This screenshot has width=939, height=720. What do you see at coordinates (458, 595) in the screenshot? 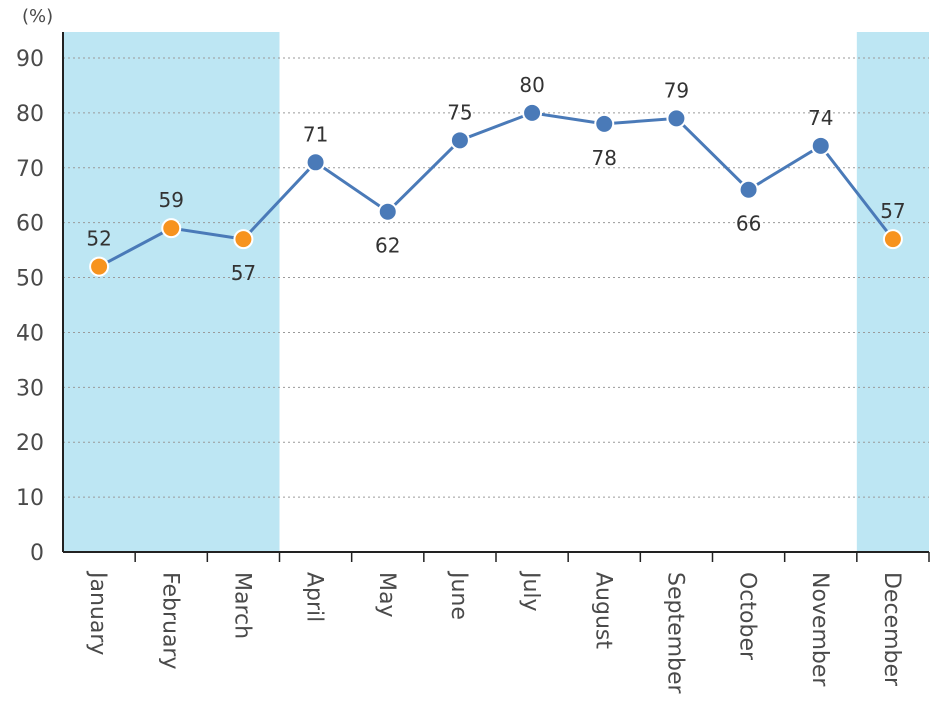
I see `x-tick-label-june: June` at bounding box center [458, 595].